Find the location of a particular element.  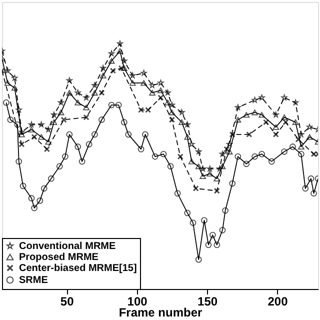

x-tick-label: 100 is located at coordinates (137, 301).